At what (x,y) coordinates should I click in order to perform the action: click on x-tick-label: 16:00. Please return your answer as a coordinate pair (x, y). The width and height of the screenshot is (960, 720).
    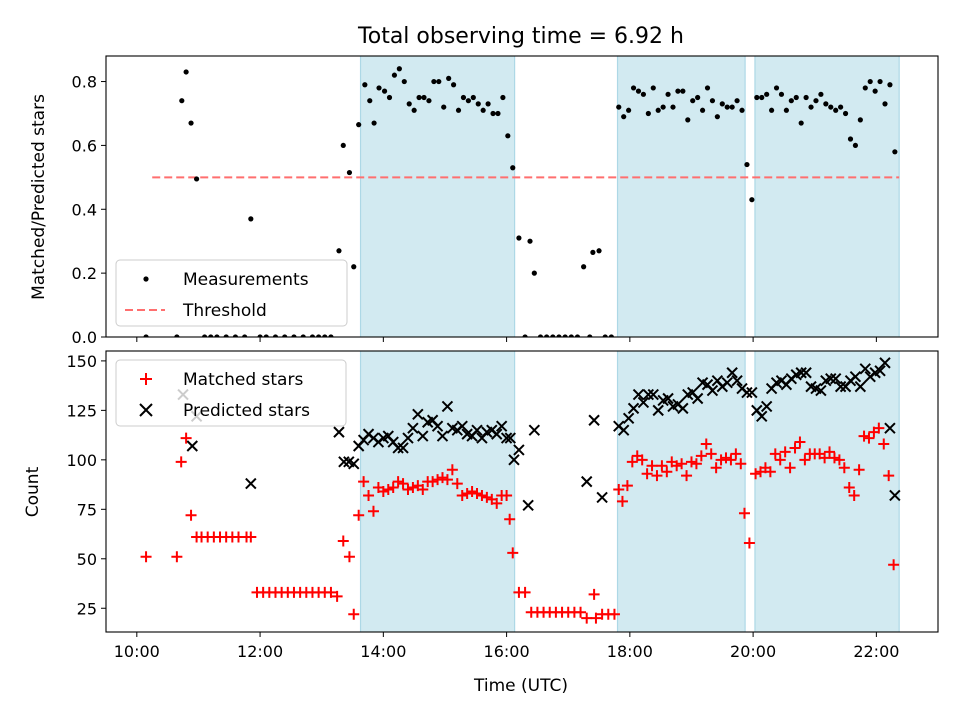
    Looking at the image, I should click on (507, 651).